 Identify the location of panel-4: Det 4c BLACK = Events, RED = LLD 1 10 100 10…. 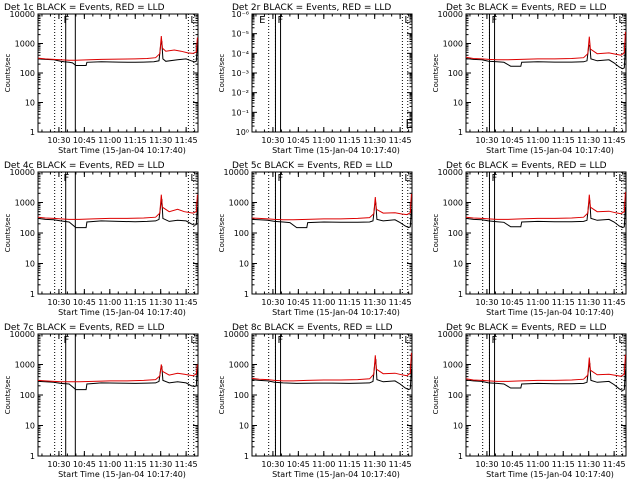
(101, 239).